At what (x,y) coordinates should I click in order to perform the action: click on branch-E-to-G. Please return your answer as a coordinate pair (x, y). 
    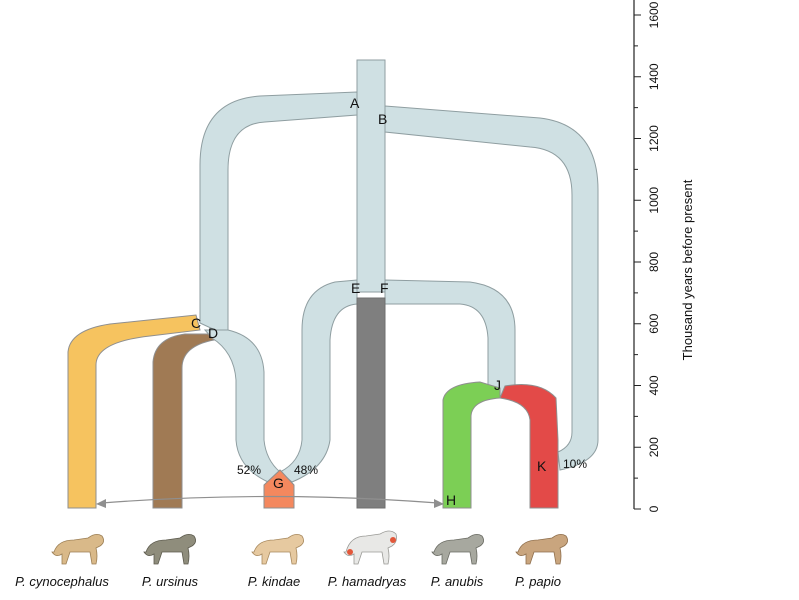
    Looking at the image, I should click on (318, 381).